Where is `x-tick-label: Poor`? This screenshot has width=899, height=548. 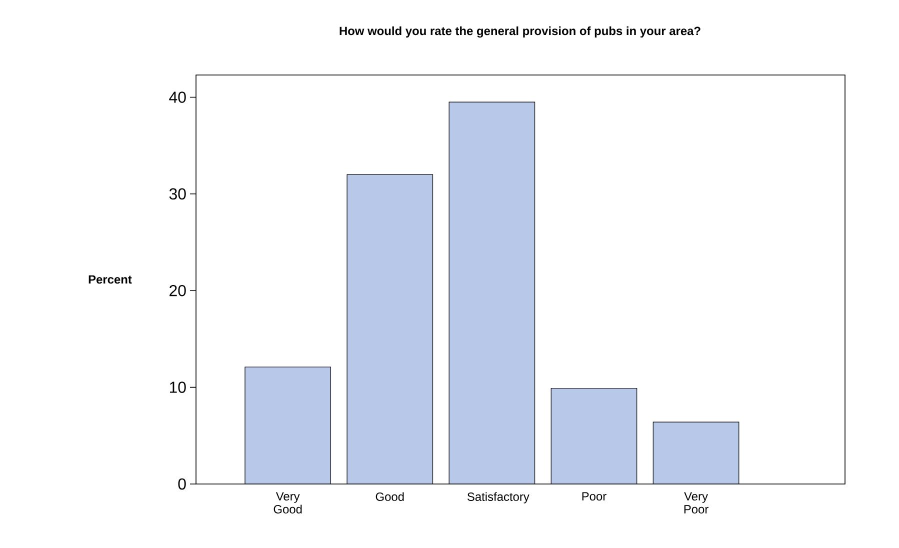
x-tick-label: Poor is located at coordinates (594, 496).